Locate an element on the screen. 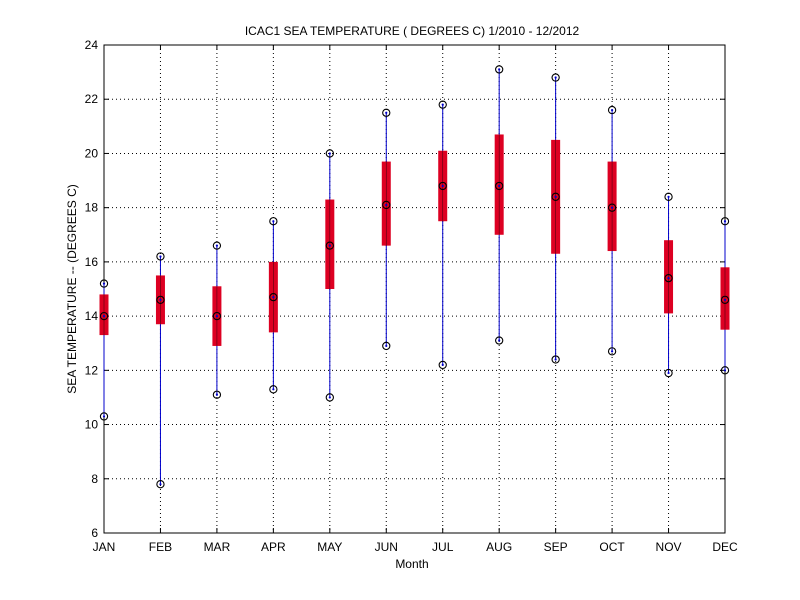 This screenshot has height=600, width=800. x-axis-label: Month is located at coordinates (411, 564).